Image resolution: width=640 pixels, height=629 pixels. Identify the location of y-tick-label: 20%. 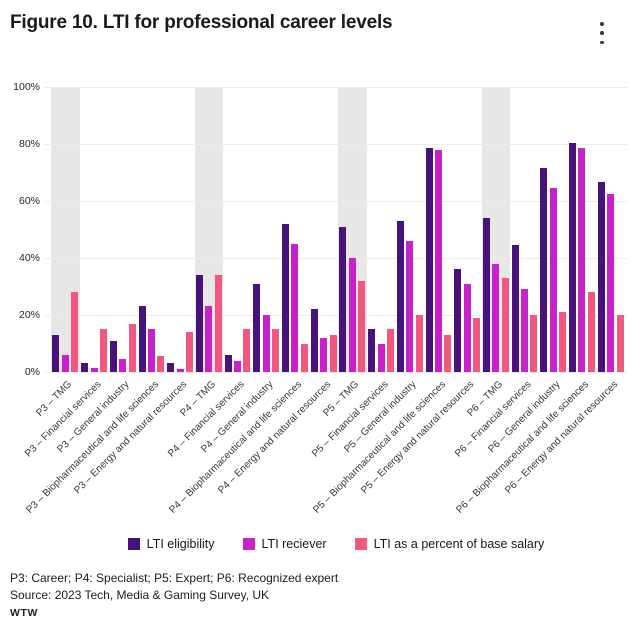
(29, 315).